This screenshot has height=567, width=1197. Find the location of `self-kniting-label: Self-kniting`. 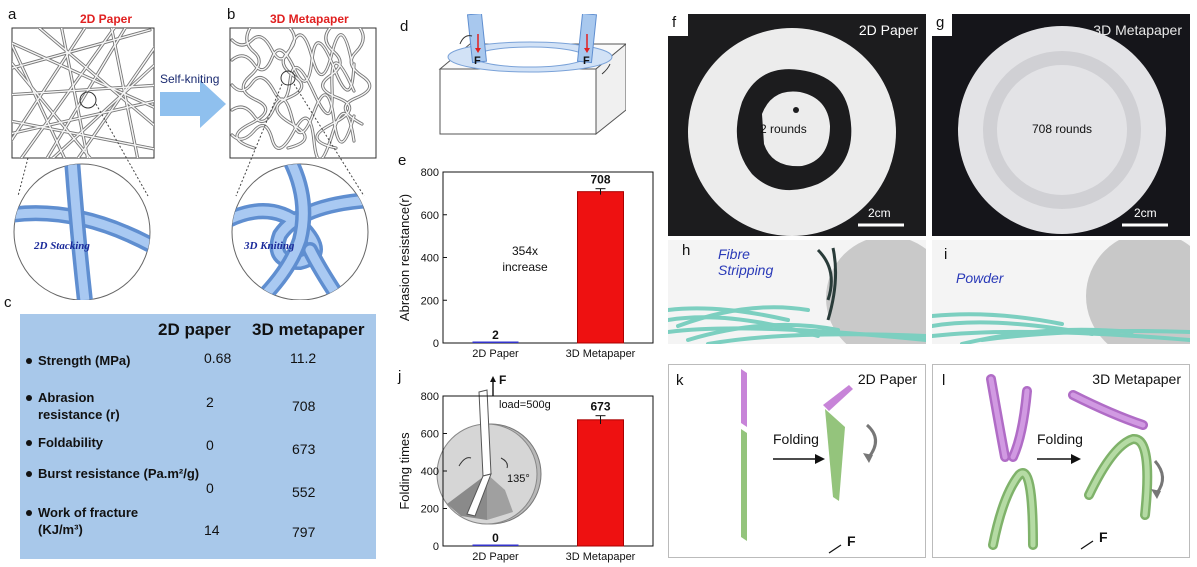

self-kniting-label: Self-kniting is located at coordinates (190, 79).